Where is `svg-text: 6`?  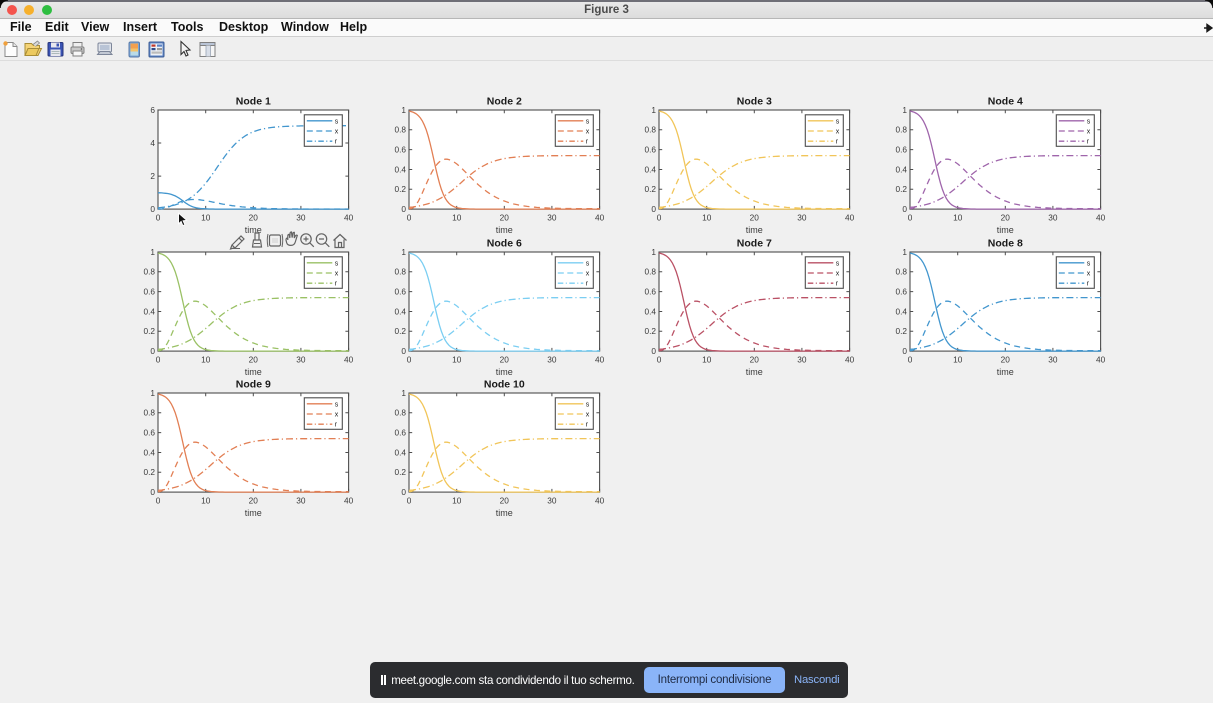 svg-text: 6 is located at coordinates (152, 110).